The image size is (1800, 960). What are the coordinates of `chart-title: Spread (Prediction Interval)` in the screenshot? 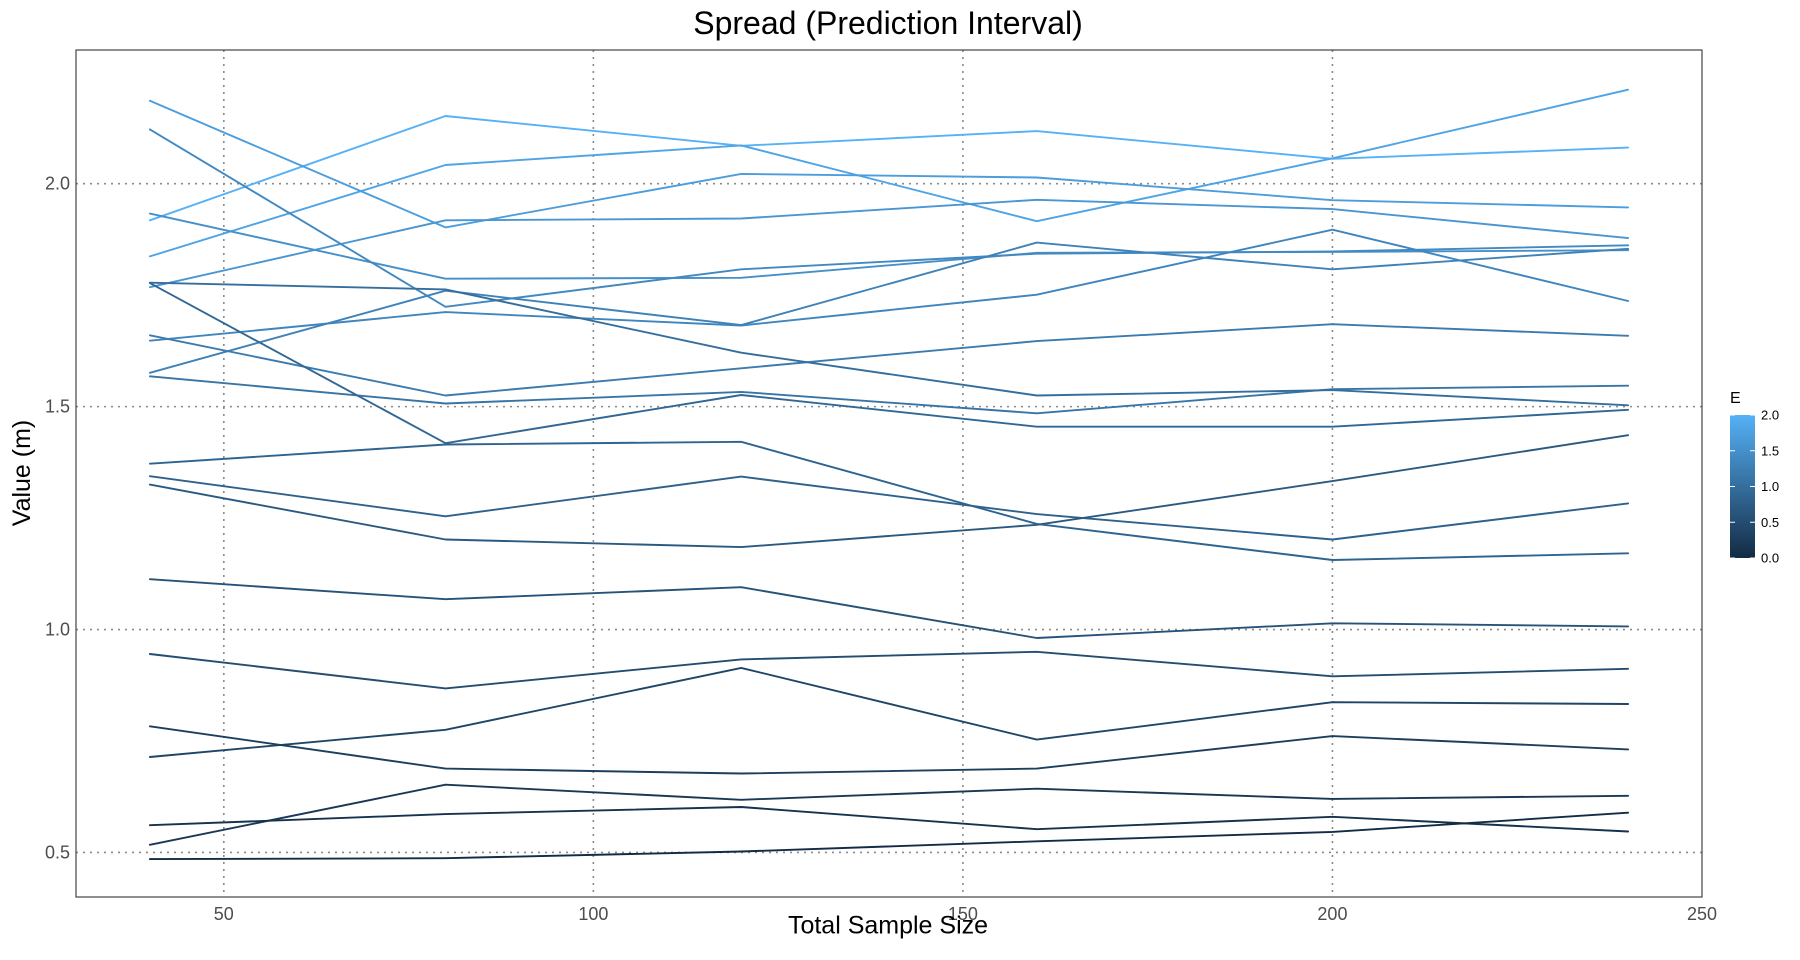 It's located at (888, 23).